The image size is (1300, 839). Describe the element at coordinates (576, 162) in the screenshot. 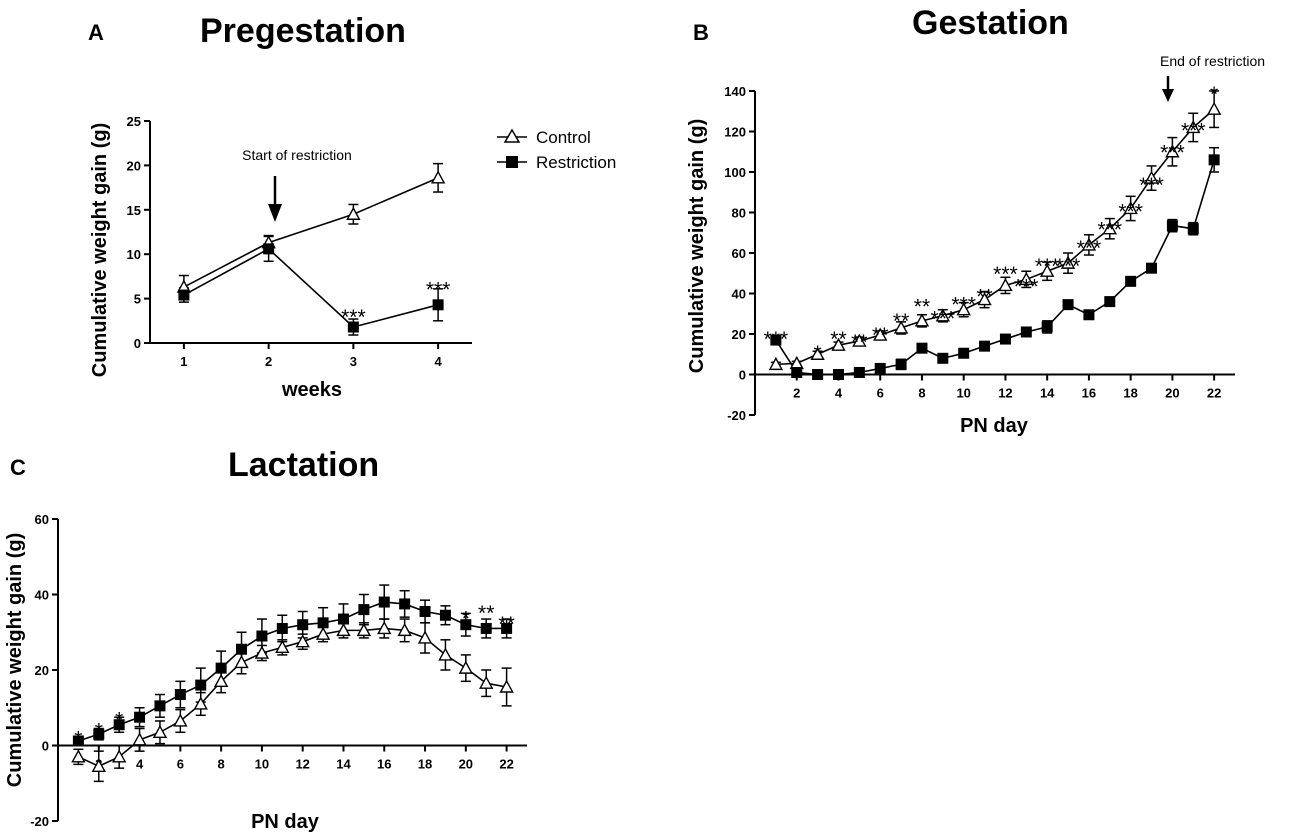

I see `legend-restriction-label: Restriction` at that location.